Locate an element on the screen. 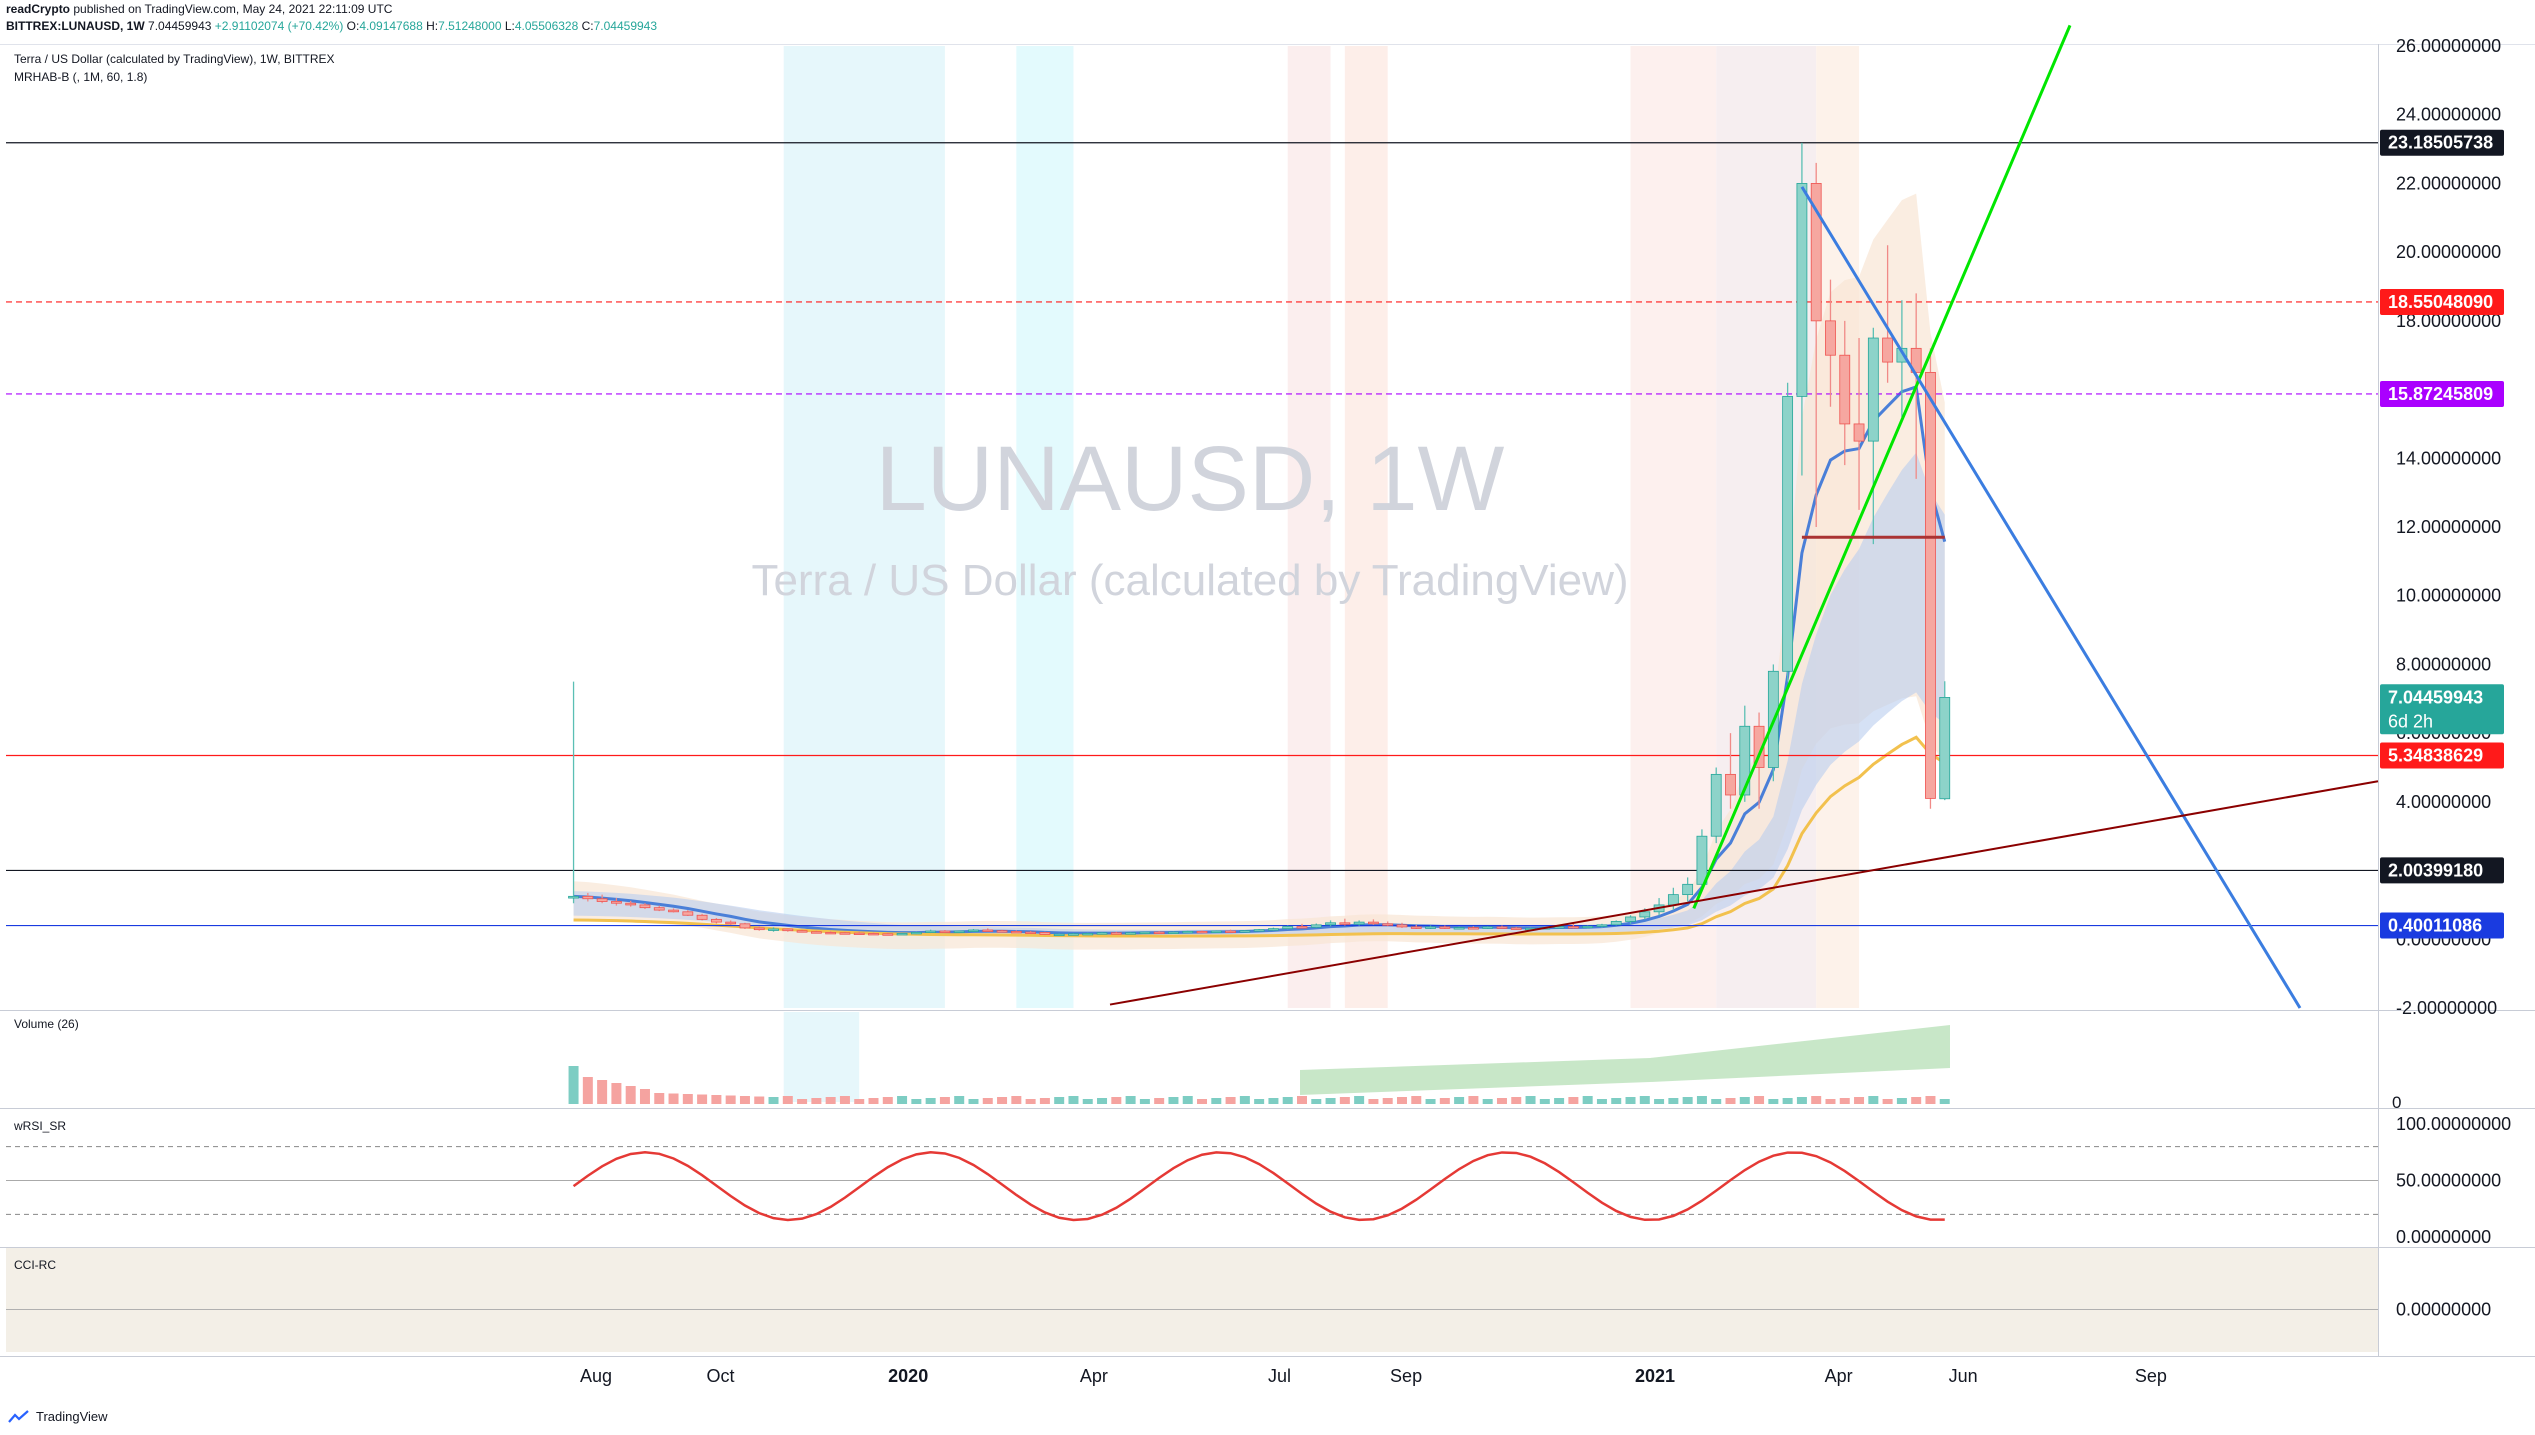 The width and height of the screenshot is (2535, 1435). rsi-axis-tick: 0.00000000 is located at coordinates (2443, 1237).